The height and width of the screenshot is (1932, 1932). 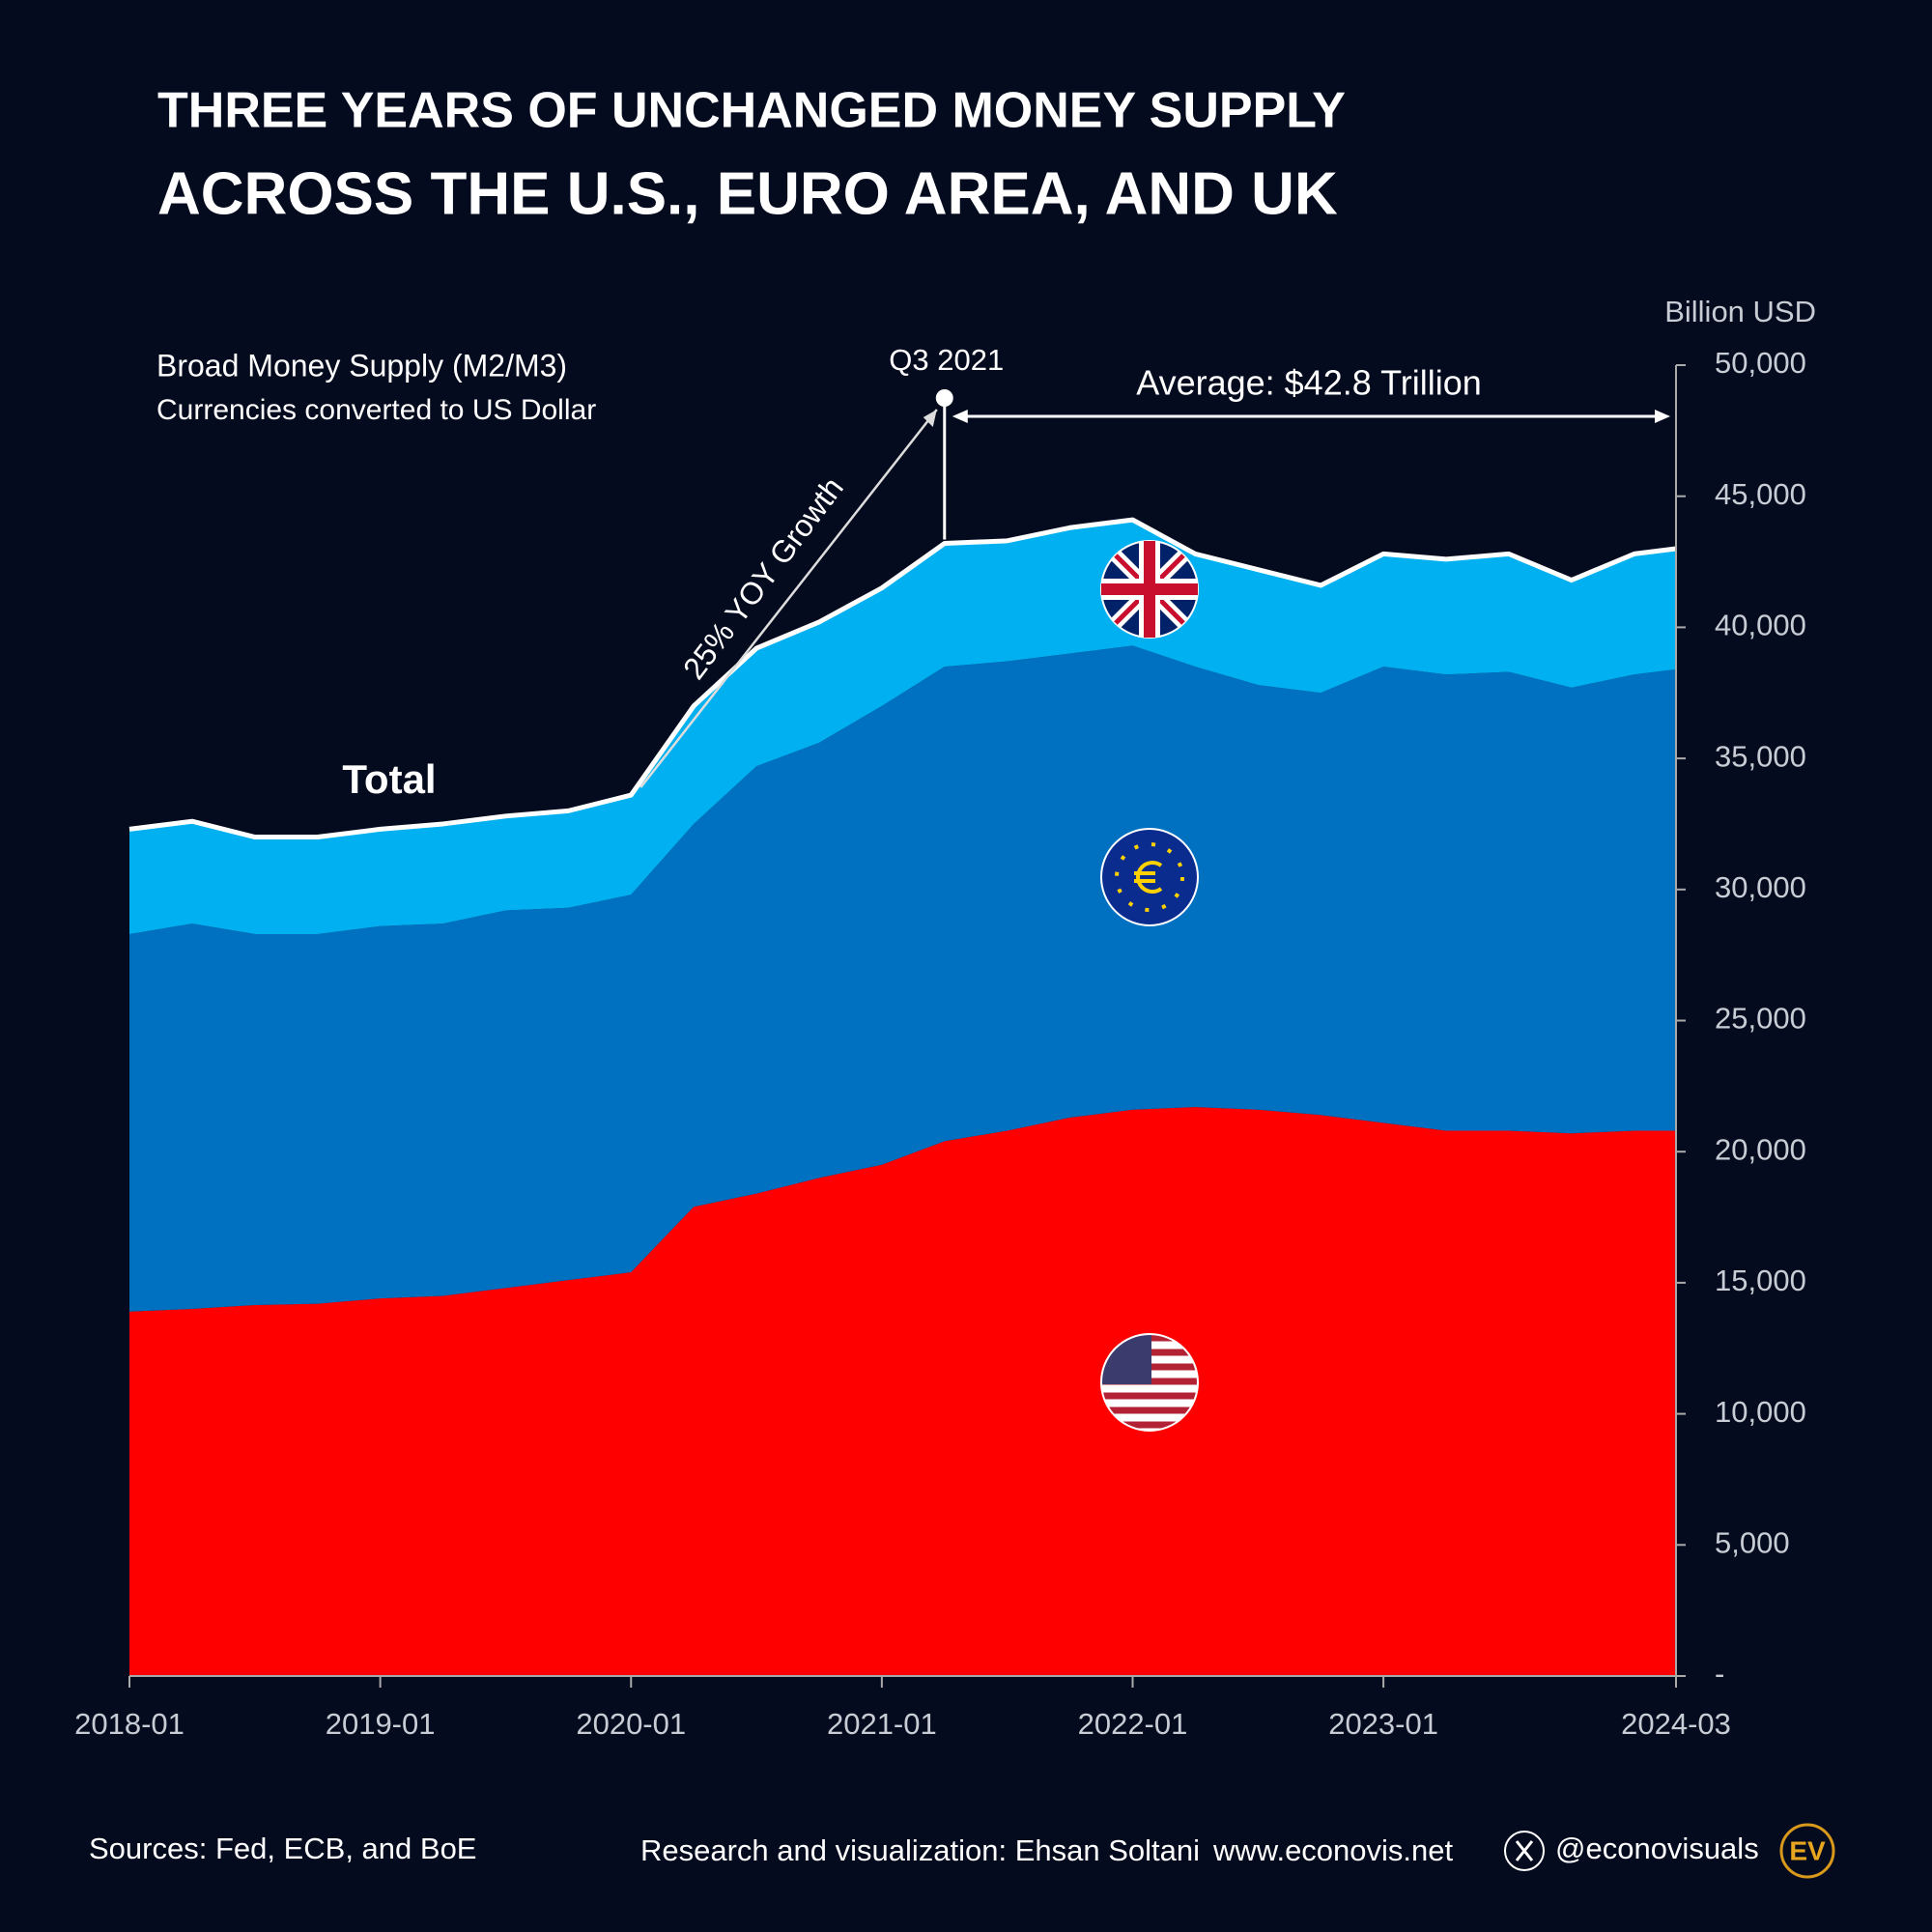 What do you see at coordinates (1760, 363) in the screenshot?
I see `y-tick-label: 50,000` at bounding box center [1760, 363].